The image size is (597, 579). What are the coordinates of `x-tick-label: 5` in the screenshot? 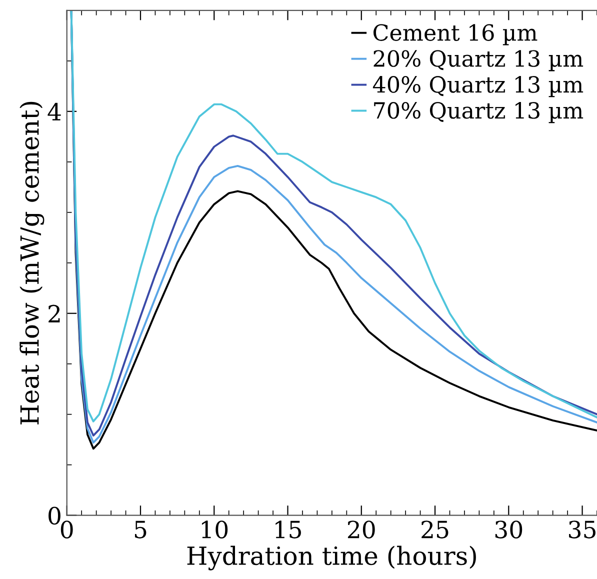 It's located at (140, 529).